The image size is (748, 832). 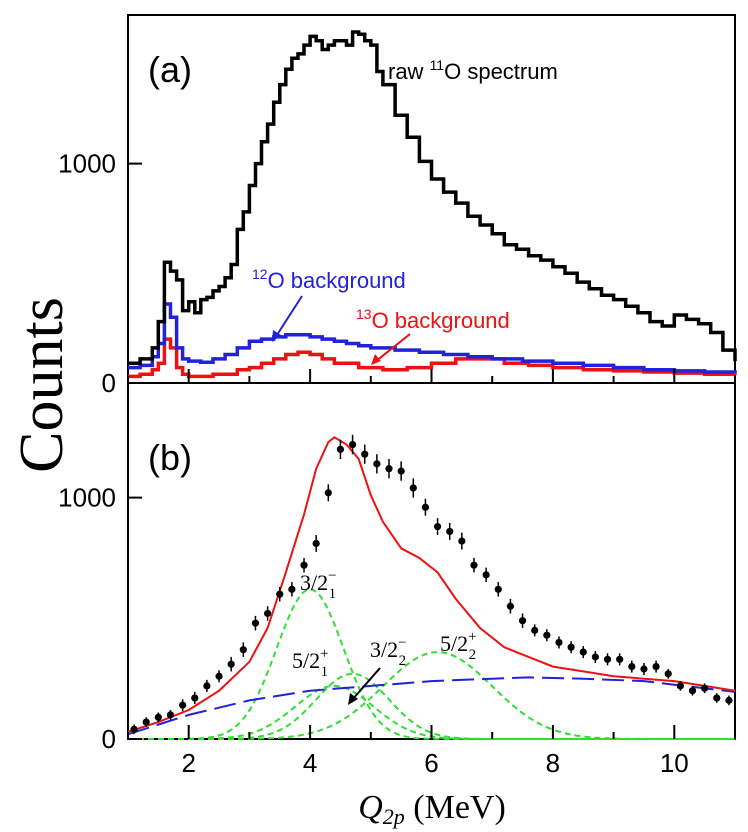 I want to click on state-5-2-2-sup: +, so click(x=472, y=637).